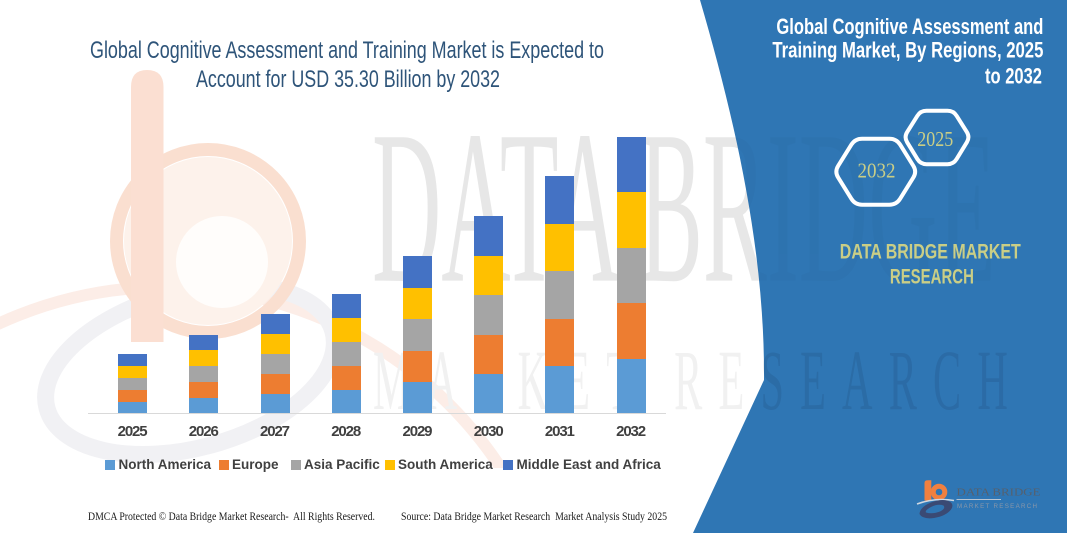 This screenshot has width=1067, height=533. I want to click on svg-text:Global Cognitive Assessment an: Global Cognitive Assessment and, so click(909, 26).